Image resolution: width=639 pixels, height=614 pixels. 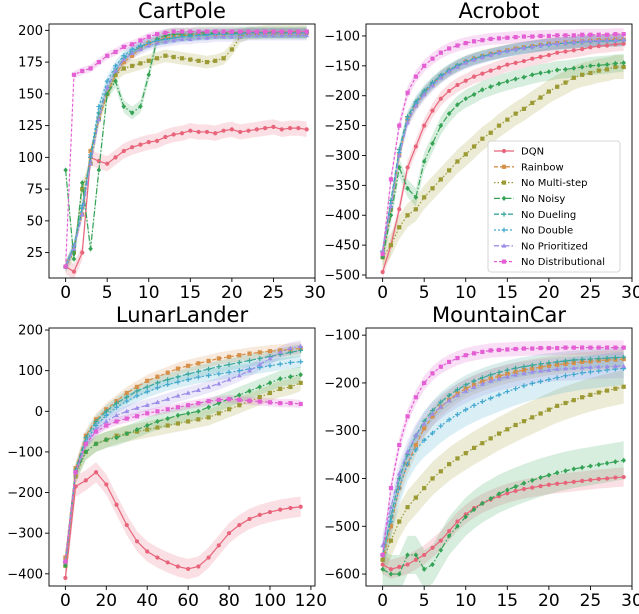 I want to click on y-tick-label: −450, so click(x=342, y=246).